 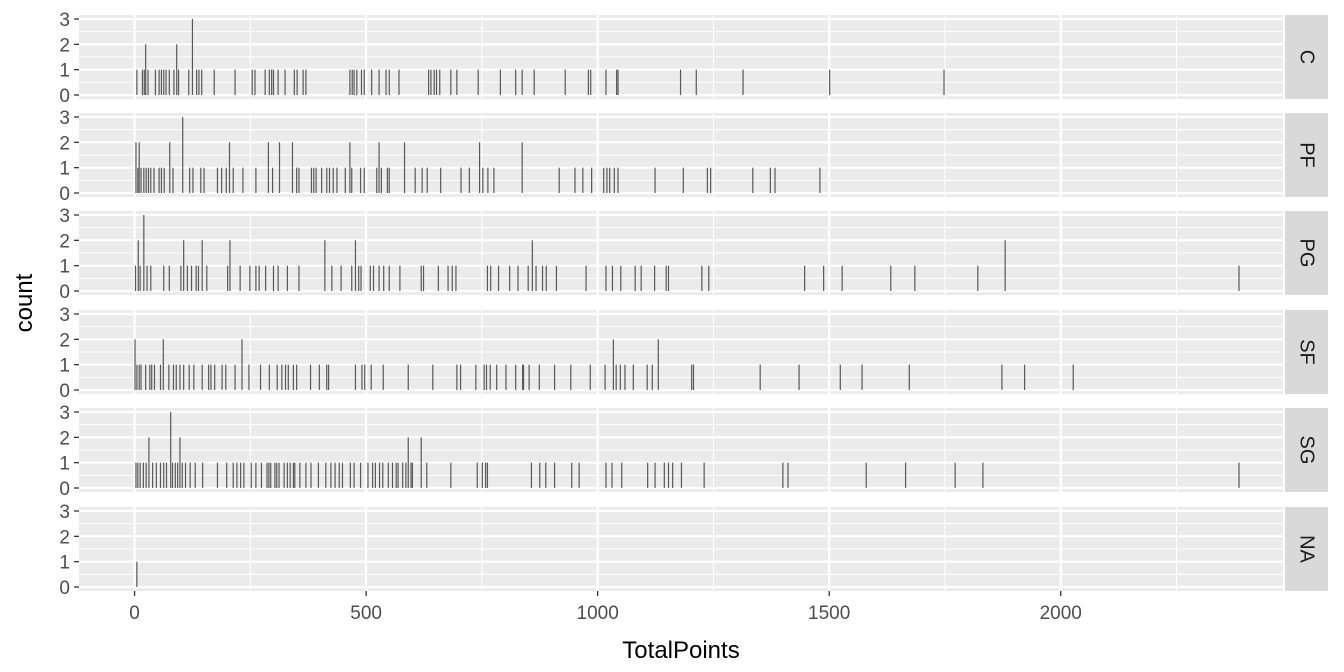 I want to click on facet-strip, so click(x=1306, y=549).